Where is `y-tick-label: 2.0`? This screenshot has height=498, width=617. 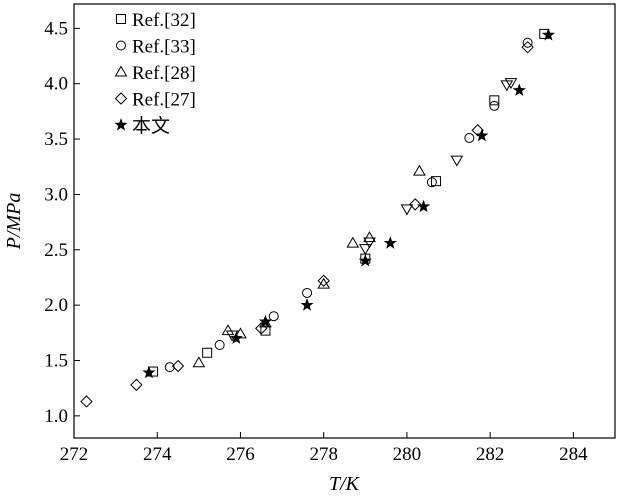 y-tick-label: 2.0 is located at coordinates (56, 305).